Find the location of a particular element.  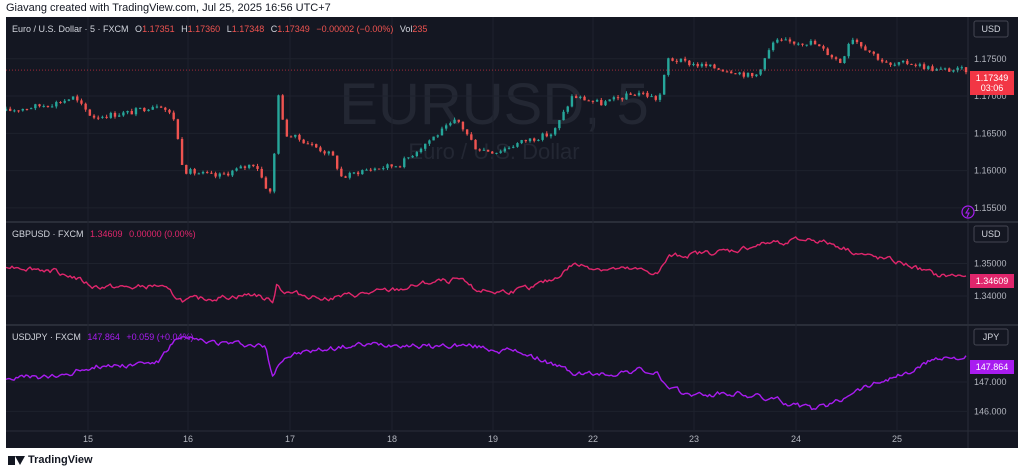

gbpusd-change: 0.00000 (0.00%) is located at coordinates (162, 234).